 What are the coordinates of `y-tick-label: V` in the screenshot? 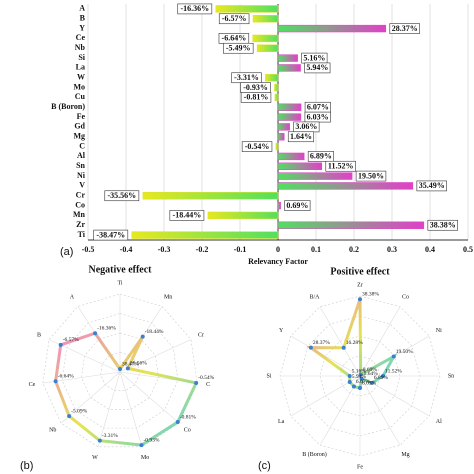 It's located at (82, 185).